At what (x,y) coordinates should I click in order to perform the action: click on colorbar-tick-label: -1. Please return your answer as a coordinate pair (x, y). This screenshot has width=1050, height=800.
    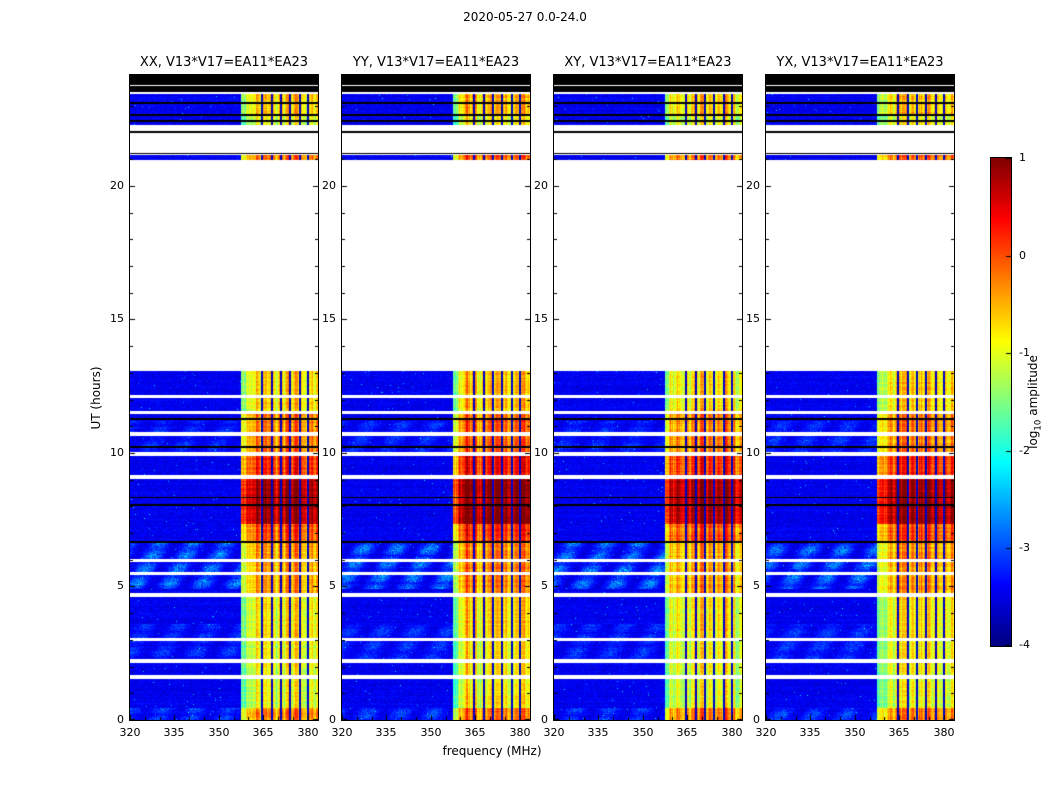
    Looking at the image, I should click on (1024, 352).